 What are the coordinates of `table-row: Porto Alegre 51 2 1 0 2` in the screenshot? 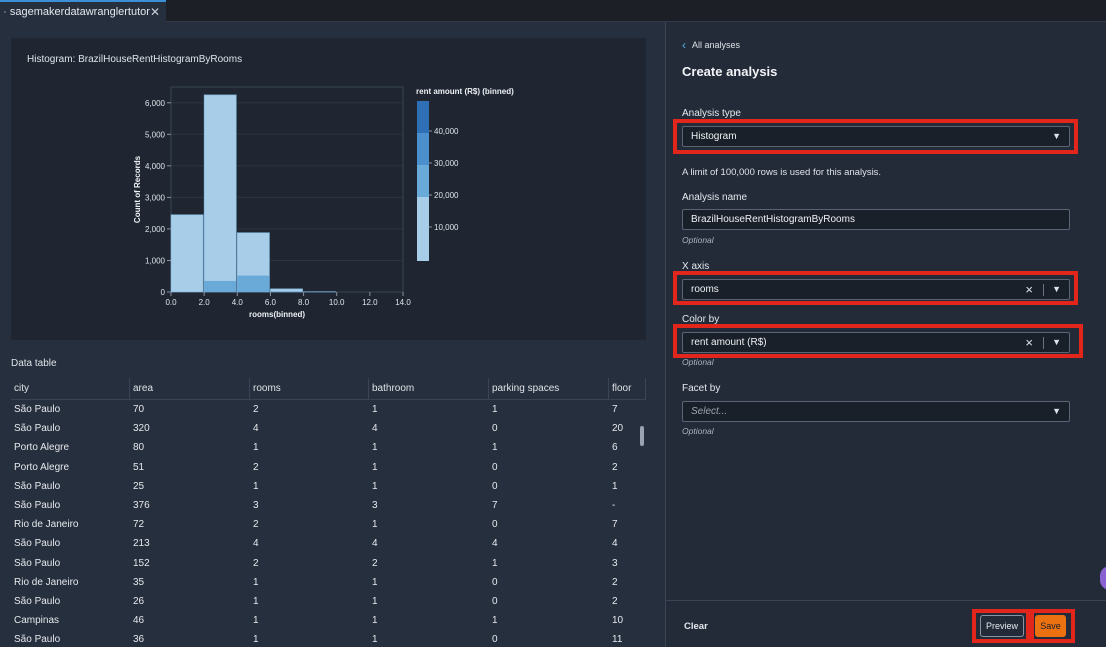 It's located at (328, 467).